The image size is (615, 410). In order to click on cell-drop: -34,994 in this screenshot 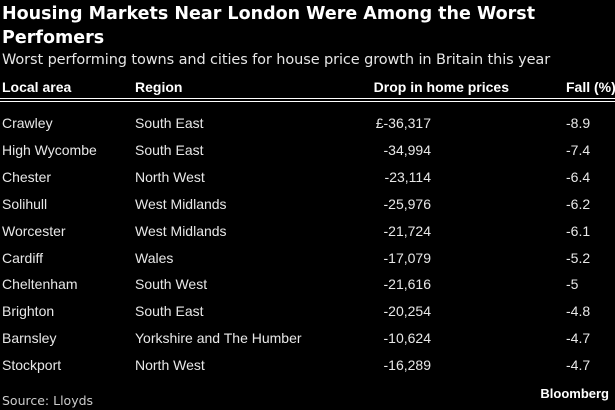, I will do `click(407, 149)`.